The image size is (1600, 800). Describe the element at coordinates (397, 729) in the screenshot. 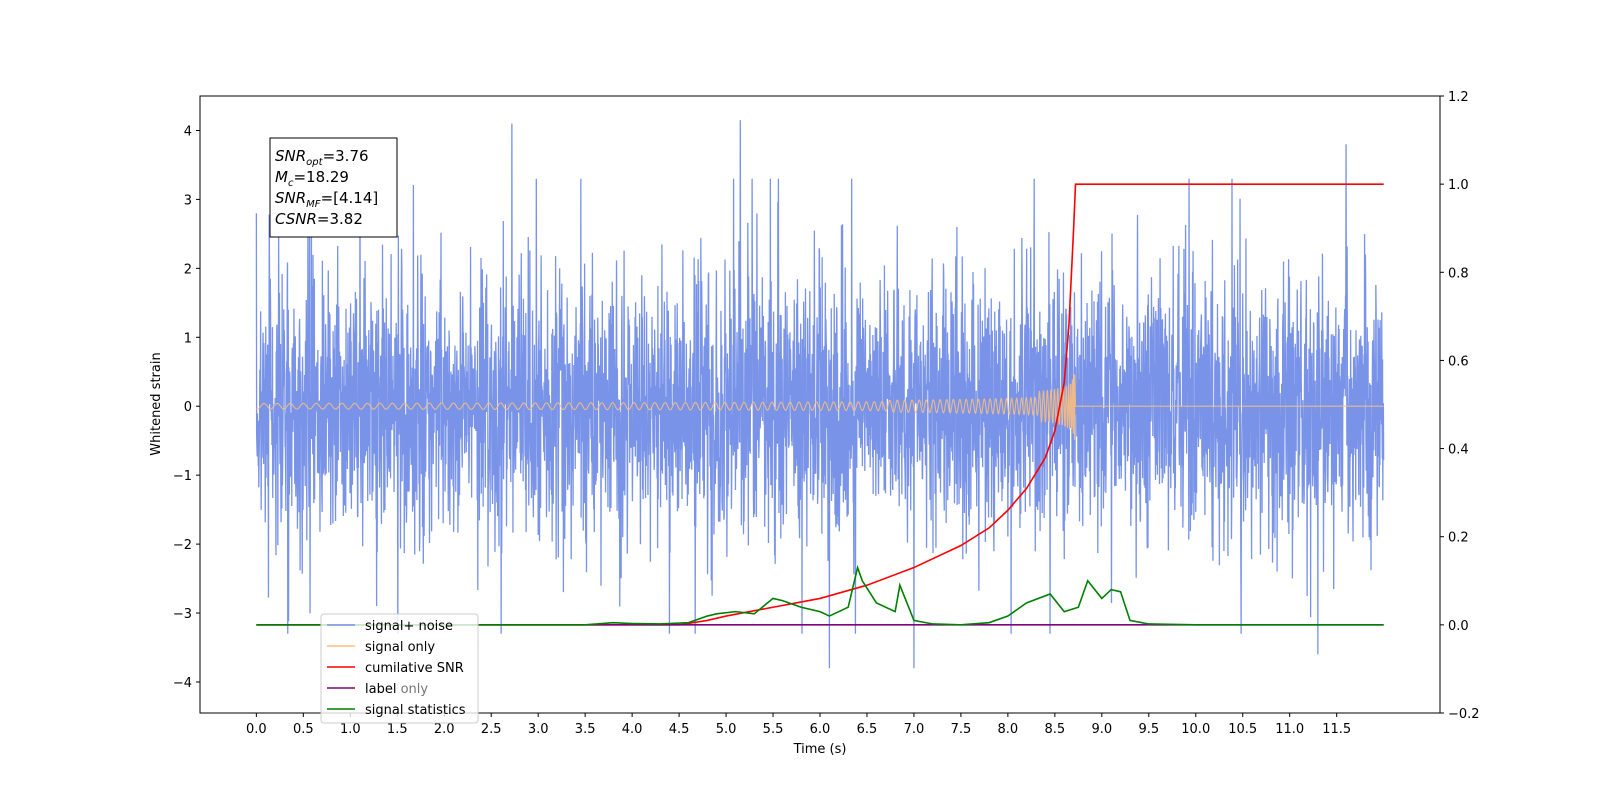

I see `x-tick-label: 1.5` at that location.